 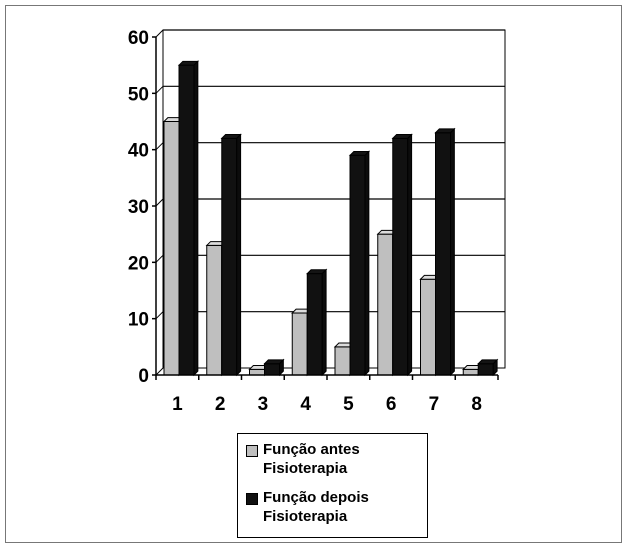 What do you see at coordinates (252, 451) in the screenshot?
I see `legend-swatch-before` at bounding box center [252, 451].